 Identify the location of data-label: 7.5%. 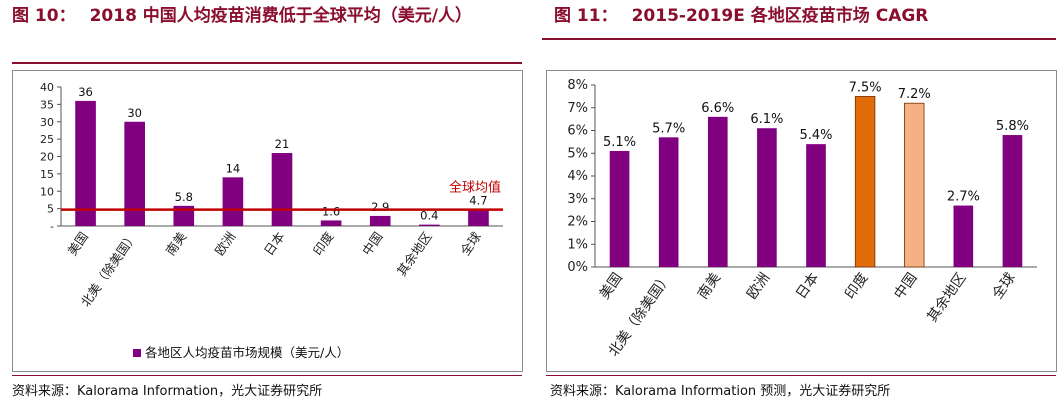
(865, 87).